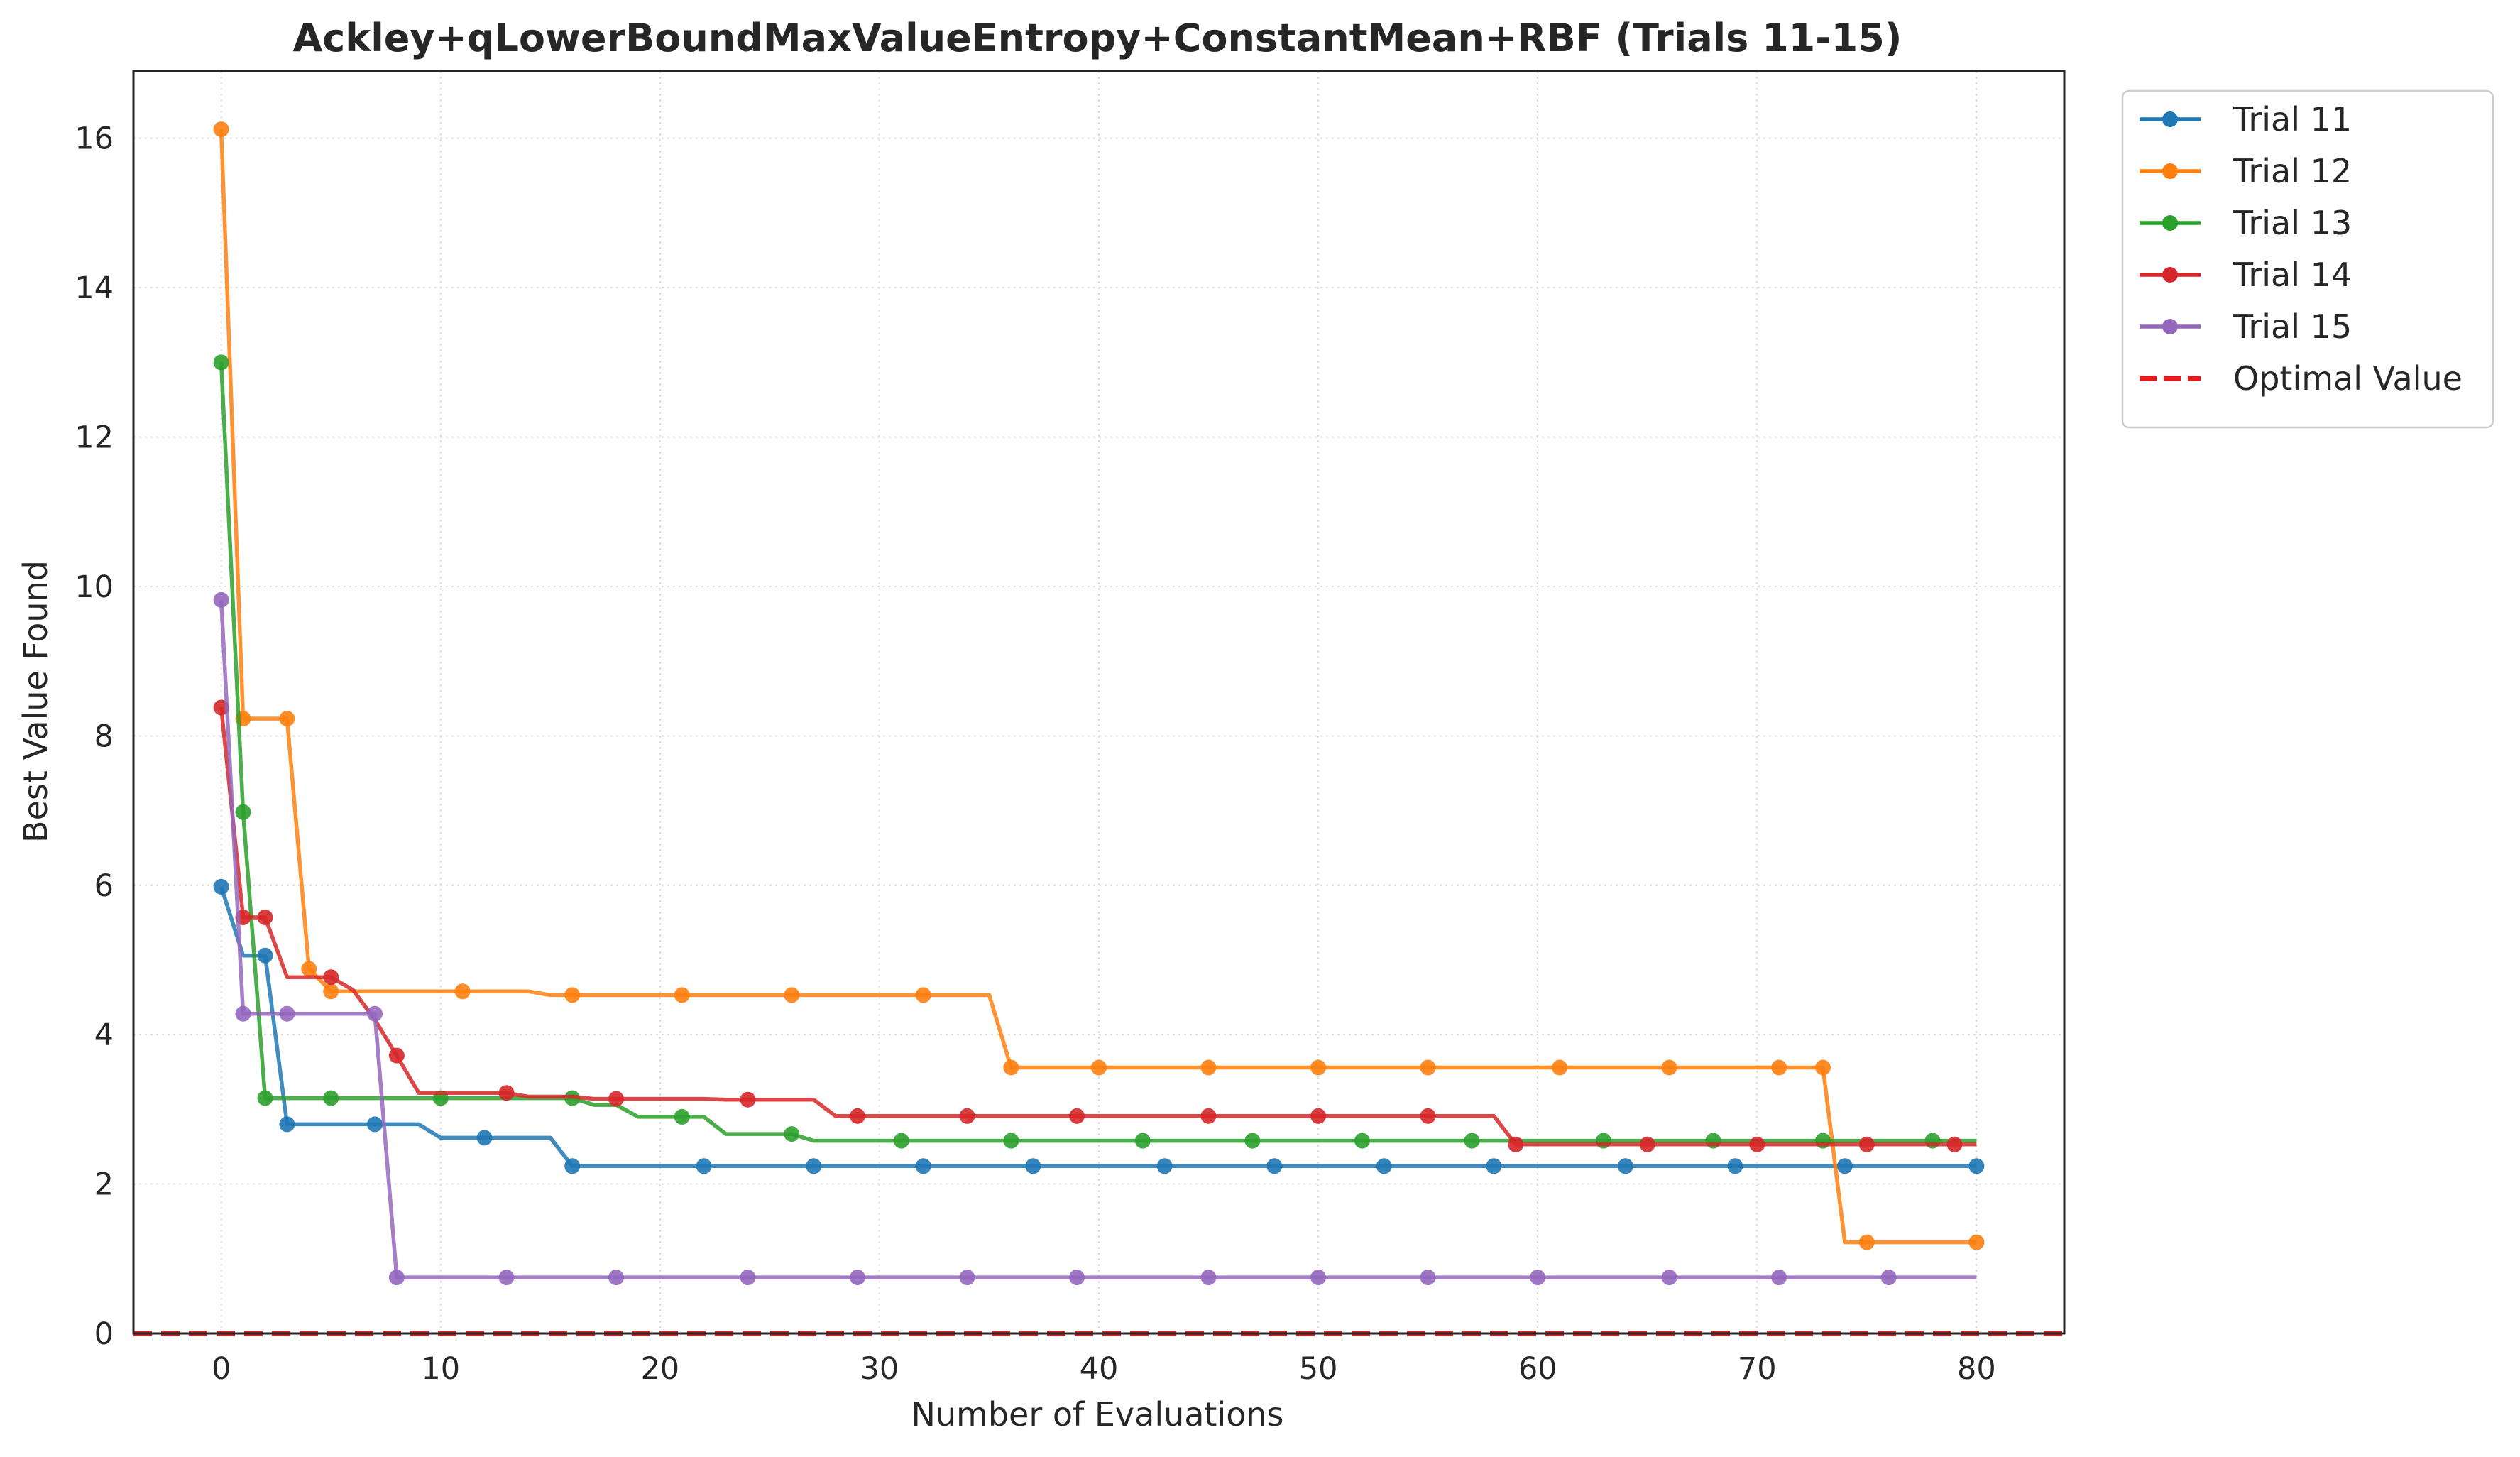 The image size is (2520, 1457). I want to click on y-tick-label: 2, so click(104, 1185).